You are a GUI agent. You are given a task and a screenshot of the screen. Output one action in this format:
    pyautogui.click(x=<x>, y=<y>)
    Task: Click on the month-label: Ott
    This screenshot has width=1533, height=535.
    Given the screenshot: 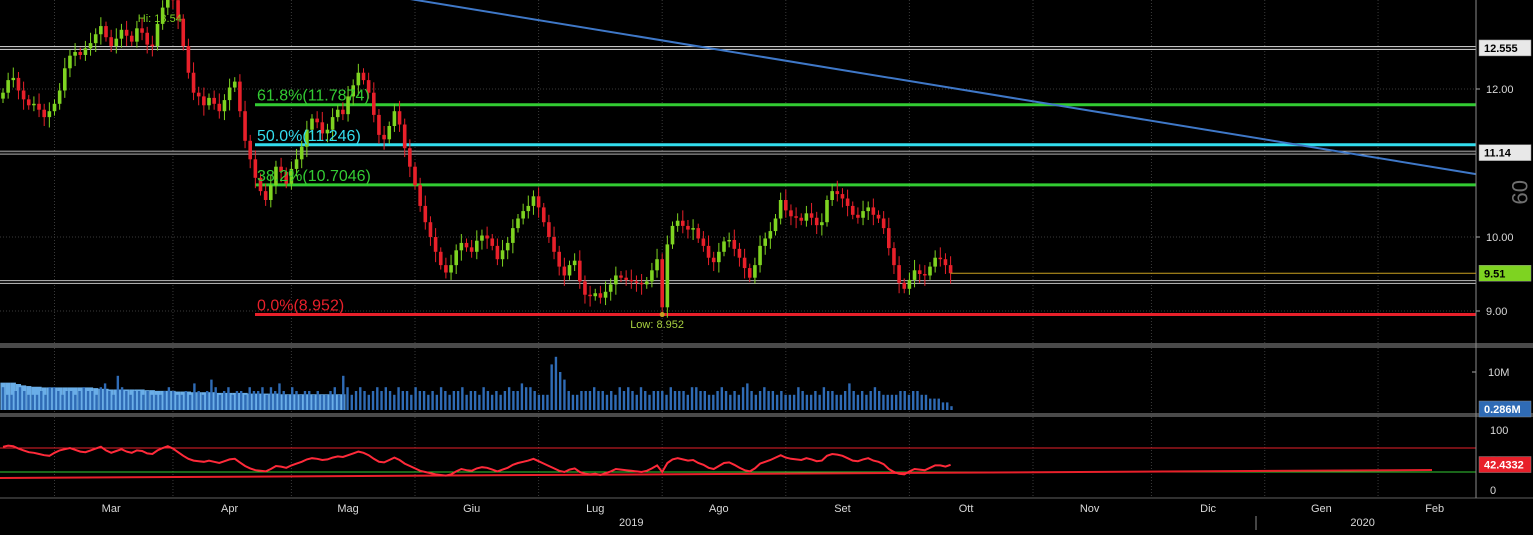 What is the action you would take?
    pyautogui.click(x=966, y=509)
    